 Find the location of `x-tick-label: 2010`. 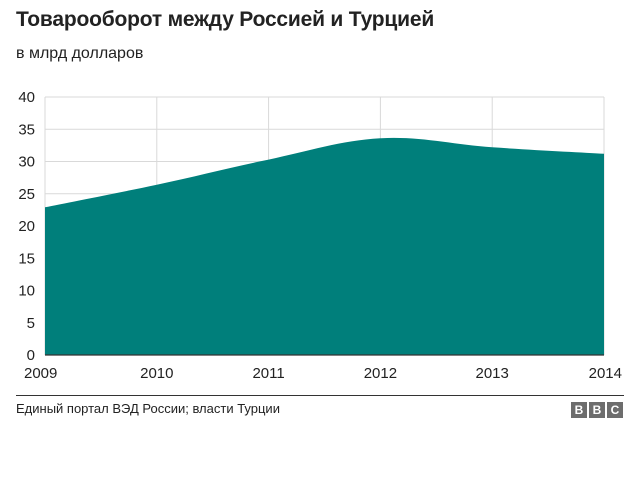

x-tick-label: 2010 is located at coordinates (156, 373).